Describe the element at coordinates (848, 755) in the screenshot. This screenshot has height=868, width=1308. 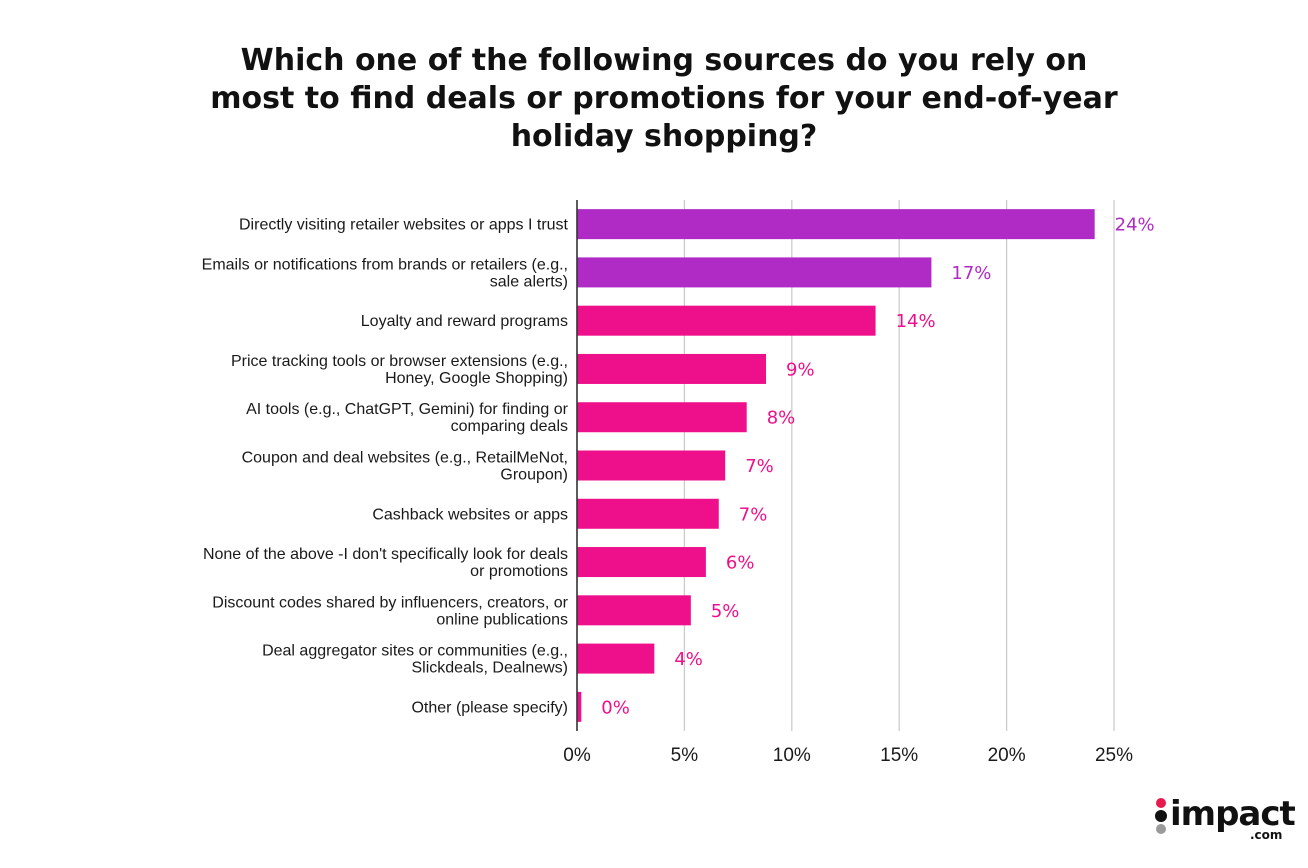
I see `x-axis-ticks: 0% 5% 10% 15% 20% 25%` at that location.